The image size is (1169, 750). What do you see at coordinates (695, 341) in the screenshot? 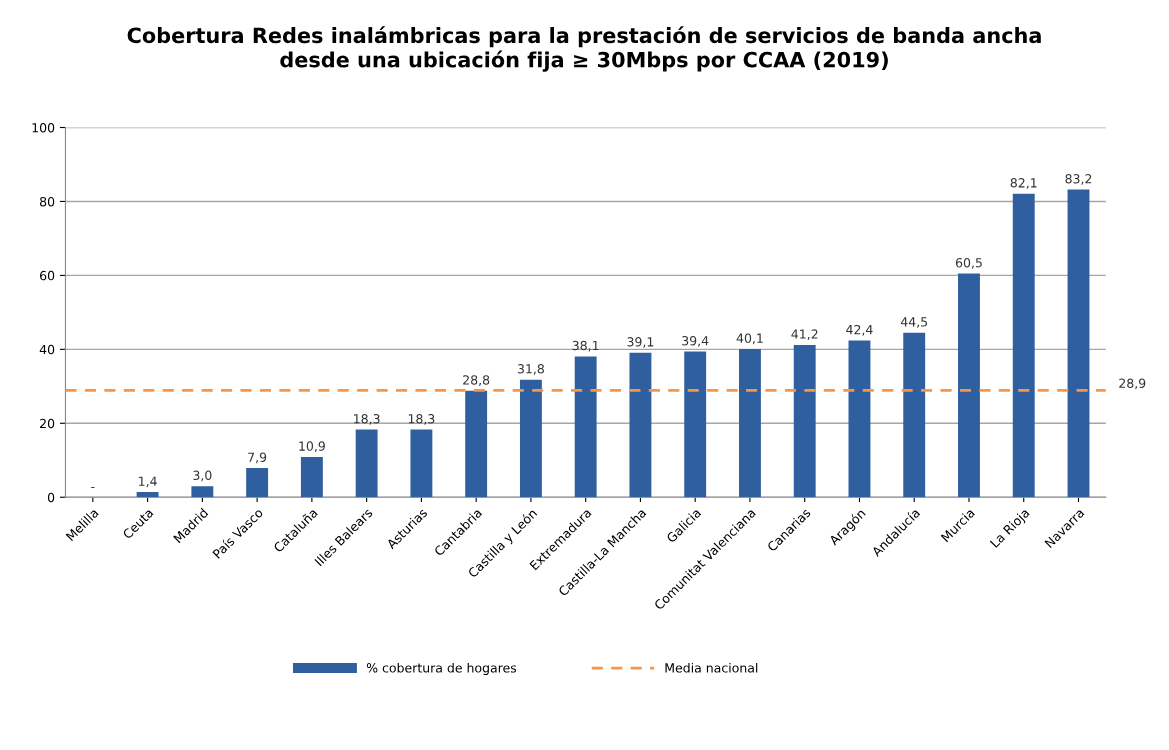
I see `data-label: 39,4` at bounding box center [695, 341].